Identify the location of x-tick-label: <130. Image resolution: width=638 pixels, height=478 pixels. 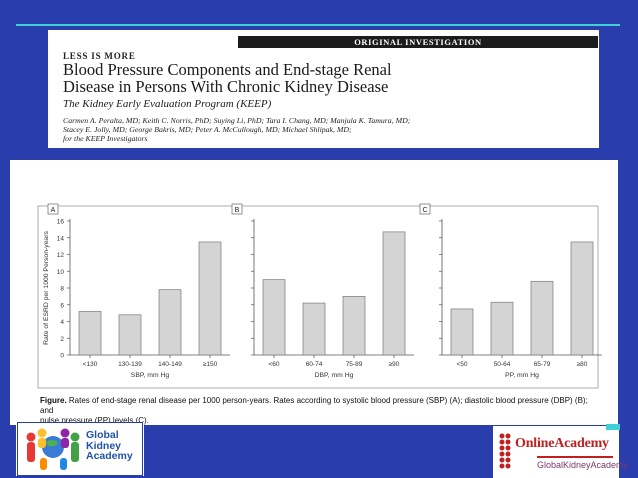
(90, 364).